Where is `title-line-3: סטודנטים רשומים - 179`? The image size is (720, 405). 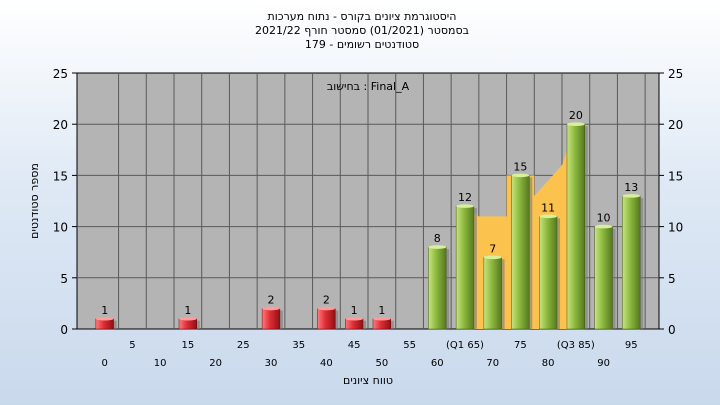
title-line-3: סטודנטים רשומים - 179 is located at coordinates (362, 44).